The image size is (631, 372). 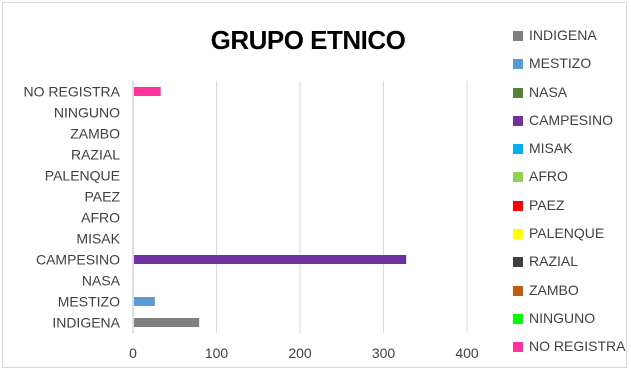 I want to click on bar-mestizo, so click(x=144, y=301).